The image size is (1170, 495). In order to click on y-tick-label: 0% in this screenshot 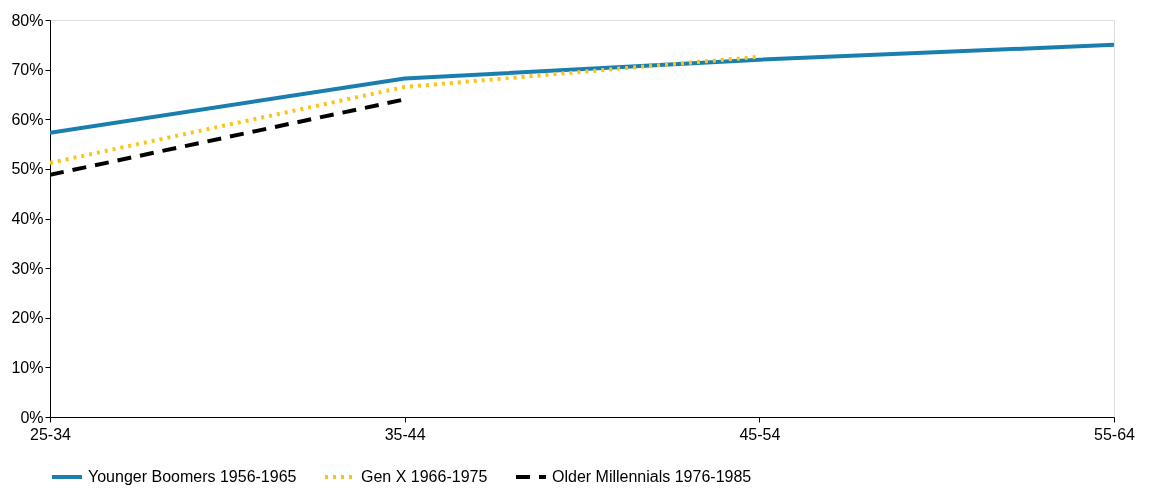, I will do `click(32, 417)`.